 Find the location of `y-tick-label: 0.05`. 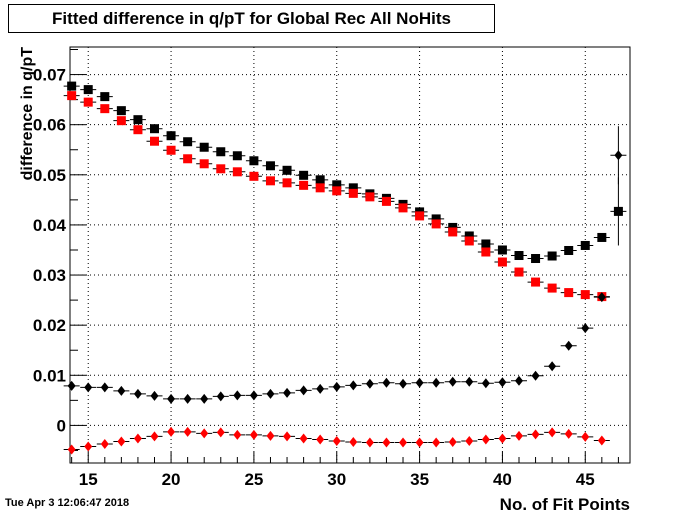

y-tick-label: 0.05 is located at coordinates (49, 175).